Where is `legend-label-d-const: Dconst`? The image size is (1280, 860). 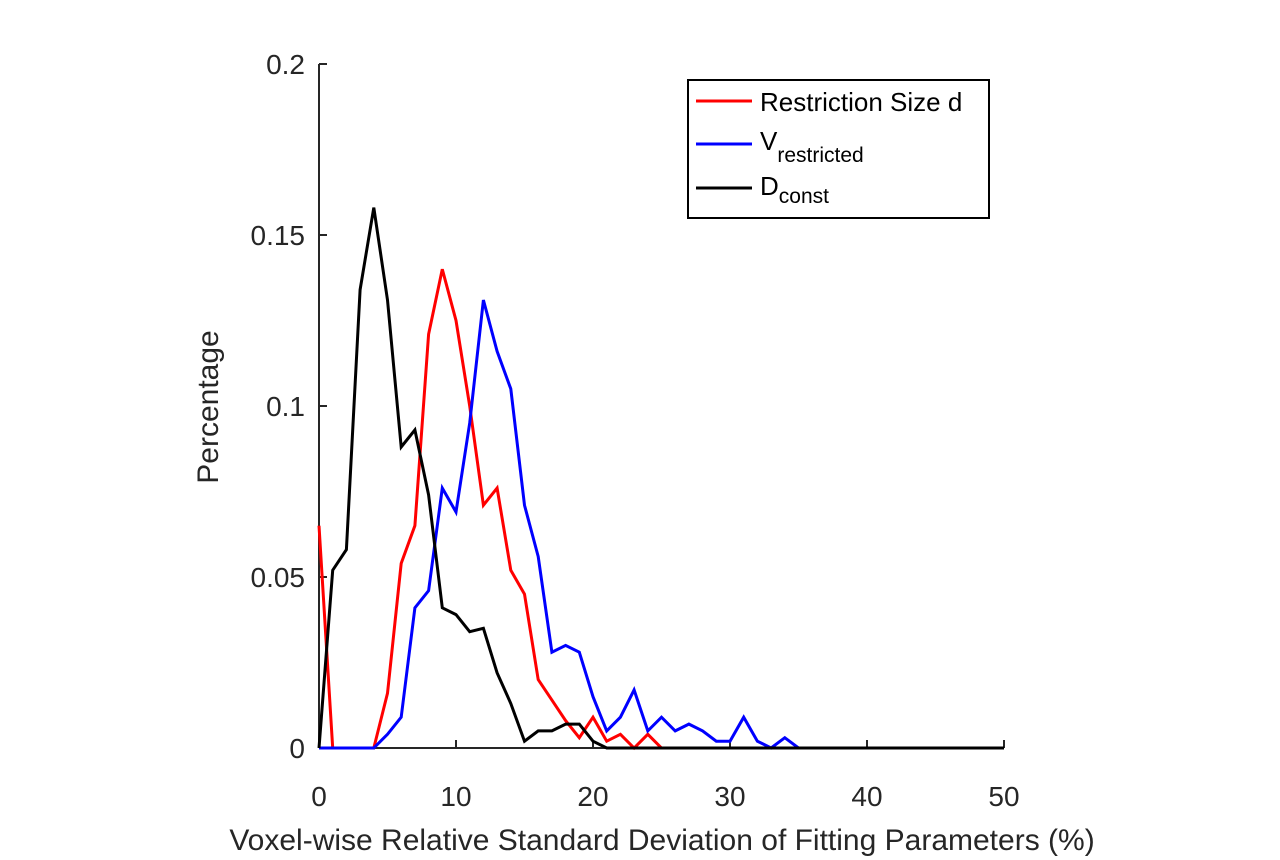 legend-label-d-const: Dconst is located at coordinates (794, 189).